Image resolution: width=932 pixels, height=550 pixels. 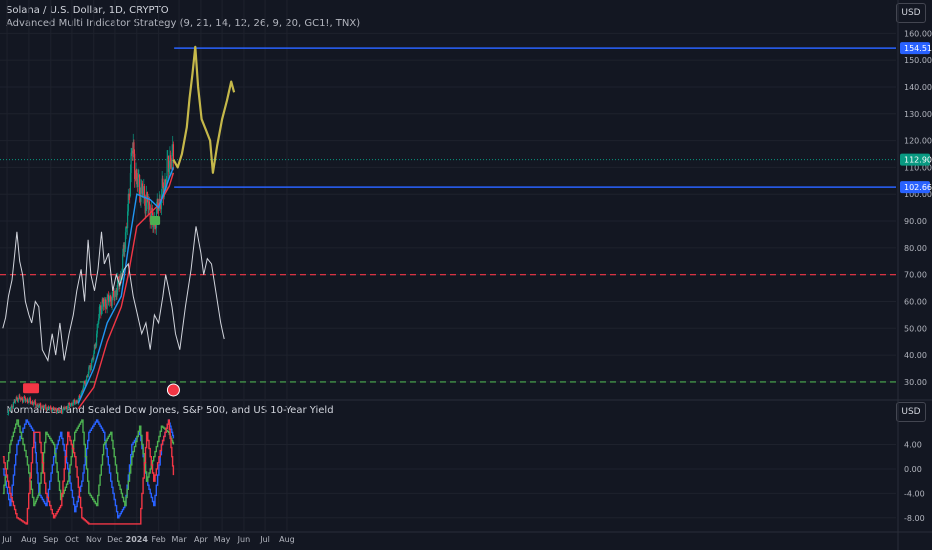 What do you see at coordinates (911, 13) in the screenshot?
I see `currency-button-main: USD` at bounding box center [911, 13].